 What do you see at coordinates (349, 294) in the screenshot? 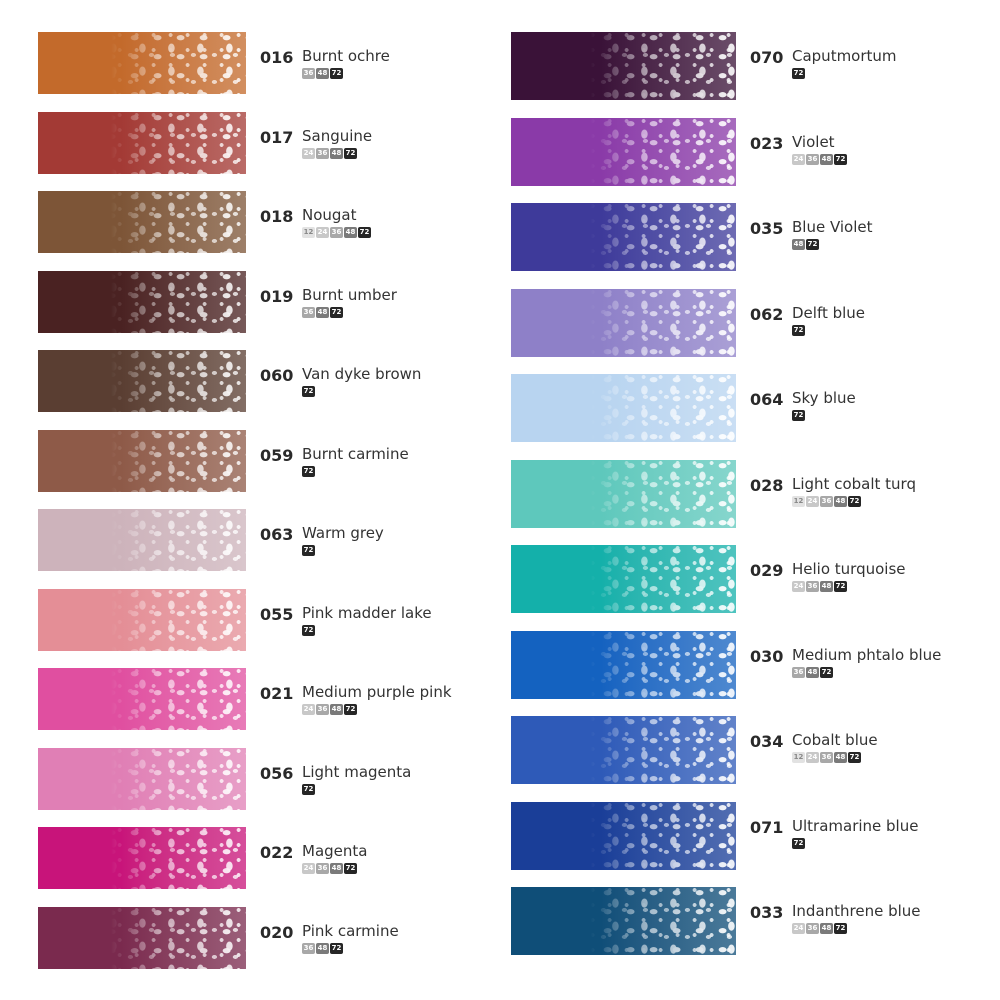
I see `color-name: Burnt umber` at bounding box center [349, 294].